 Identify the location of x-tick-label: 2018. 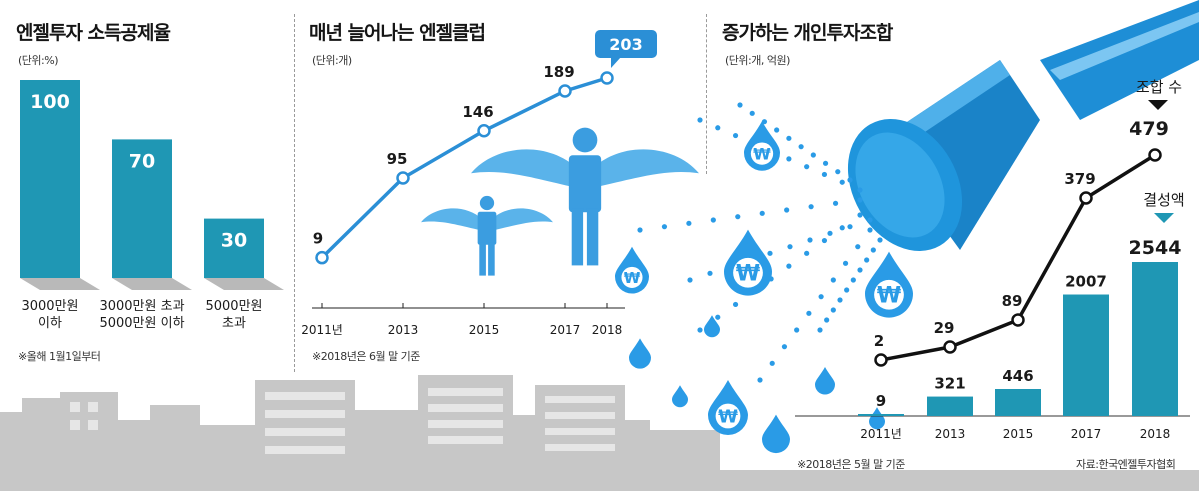
(1155, 434).